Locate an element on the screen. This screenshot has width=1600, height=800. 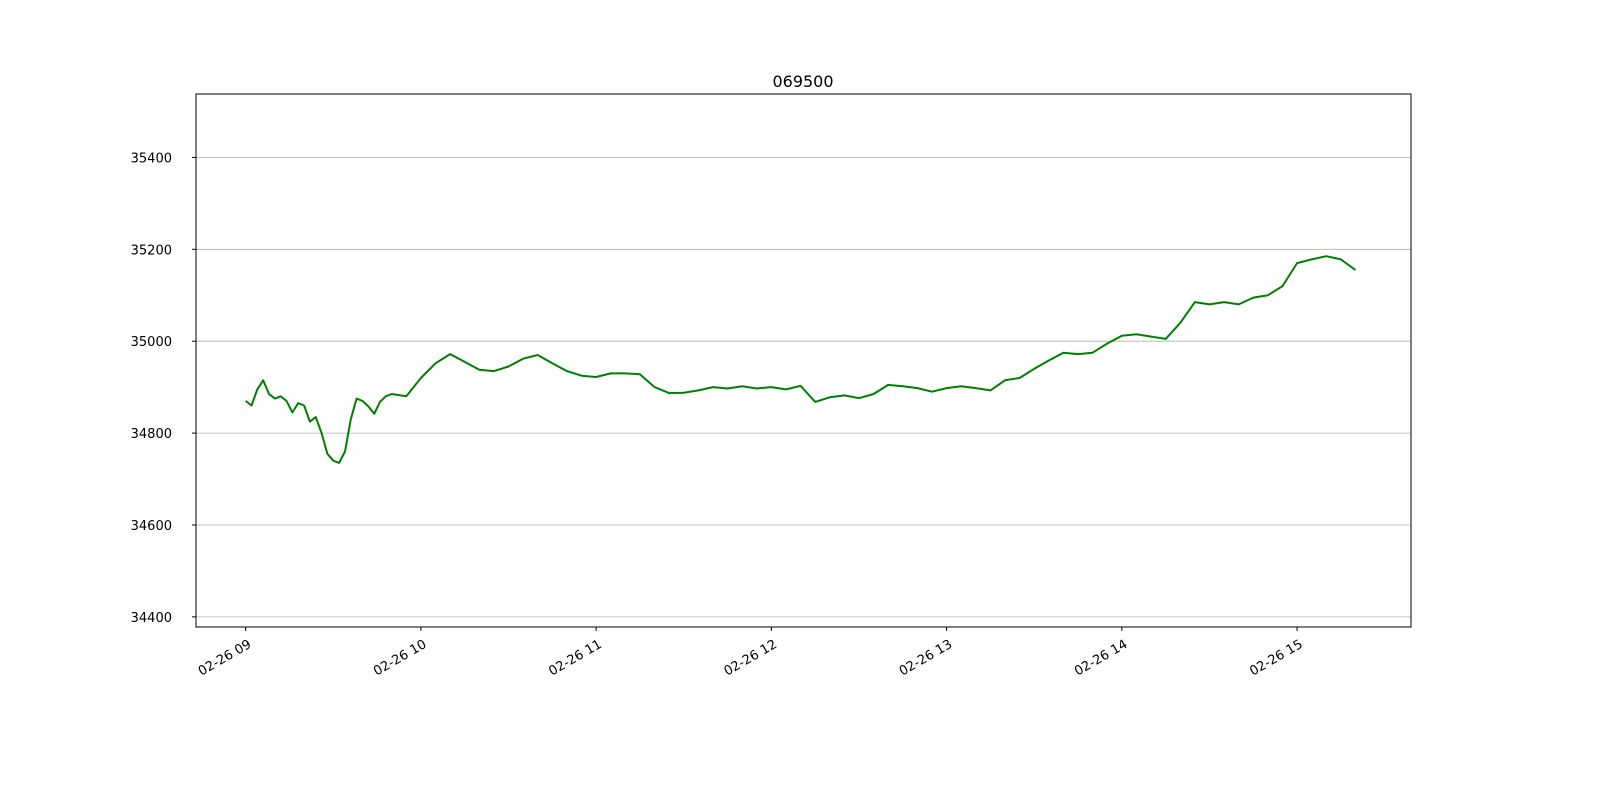
y-tick-label: 34800 is located at coordinates (151, 434).